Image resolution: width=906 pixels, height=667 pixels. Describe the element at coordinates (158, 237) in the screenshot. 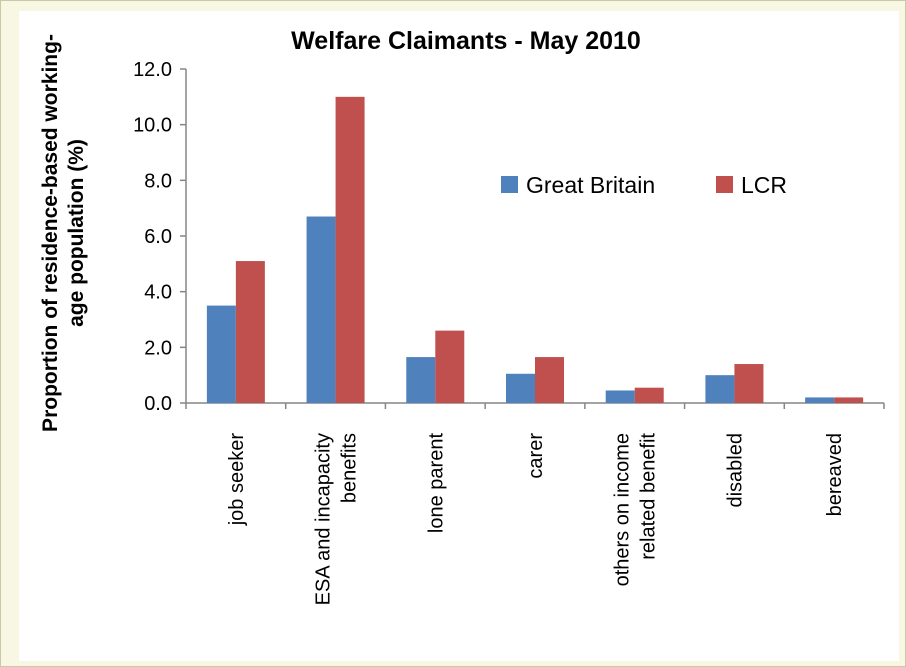

I see `y-tick-label: 6.0` at that location.